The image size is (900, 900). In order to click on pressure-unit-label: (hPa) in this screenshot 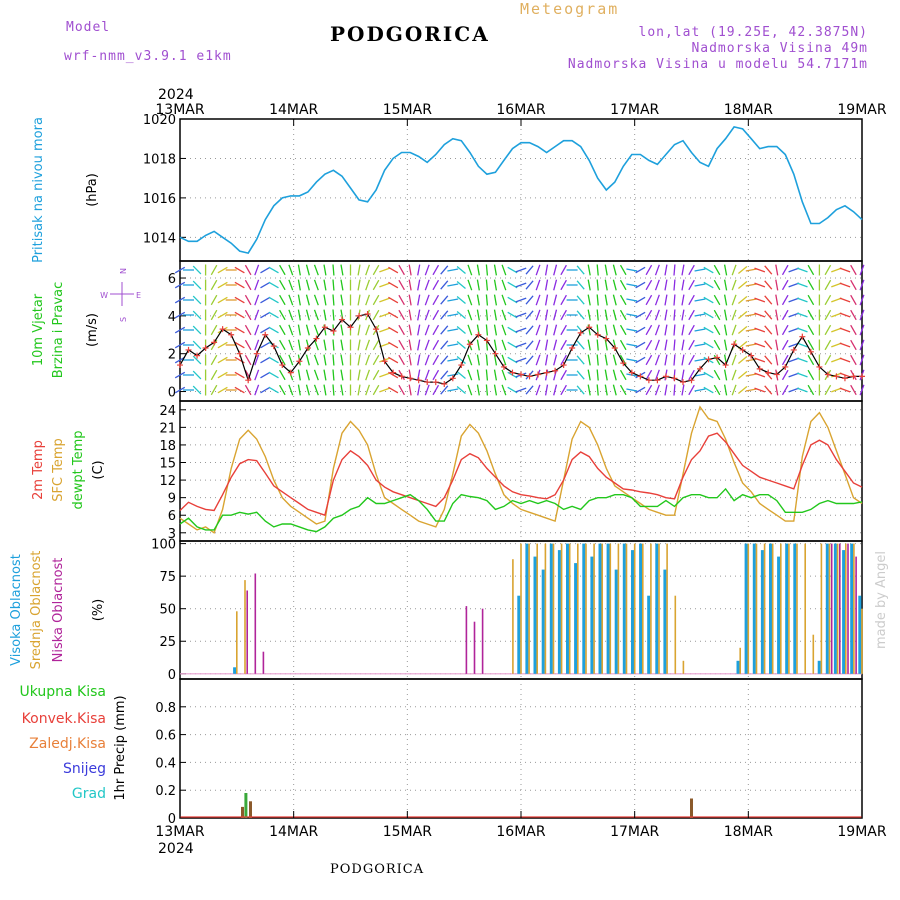, I will do `click(92, 190)`.